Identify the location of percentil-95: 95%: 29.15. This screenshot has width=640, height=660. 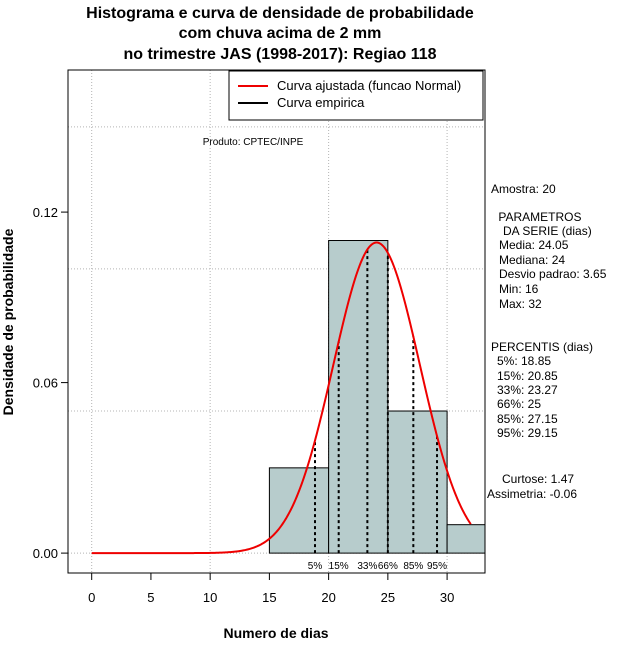
(527, 433).